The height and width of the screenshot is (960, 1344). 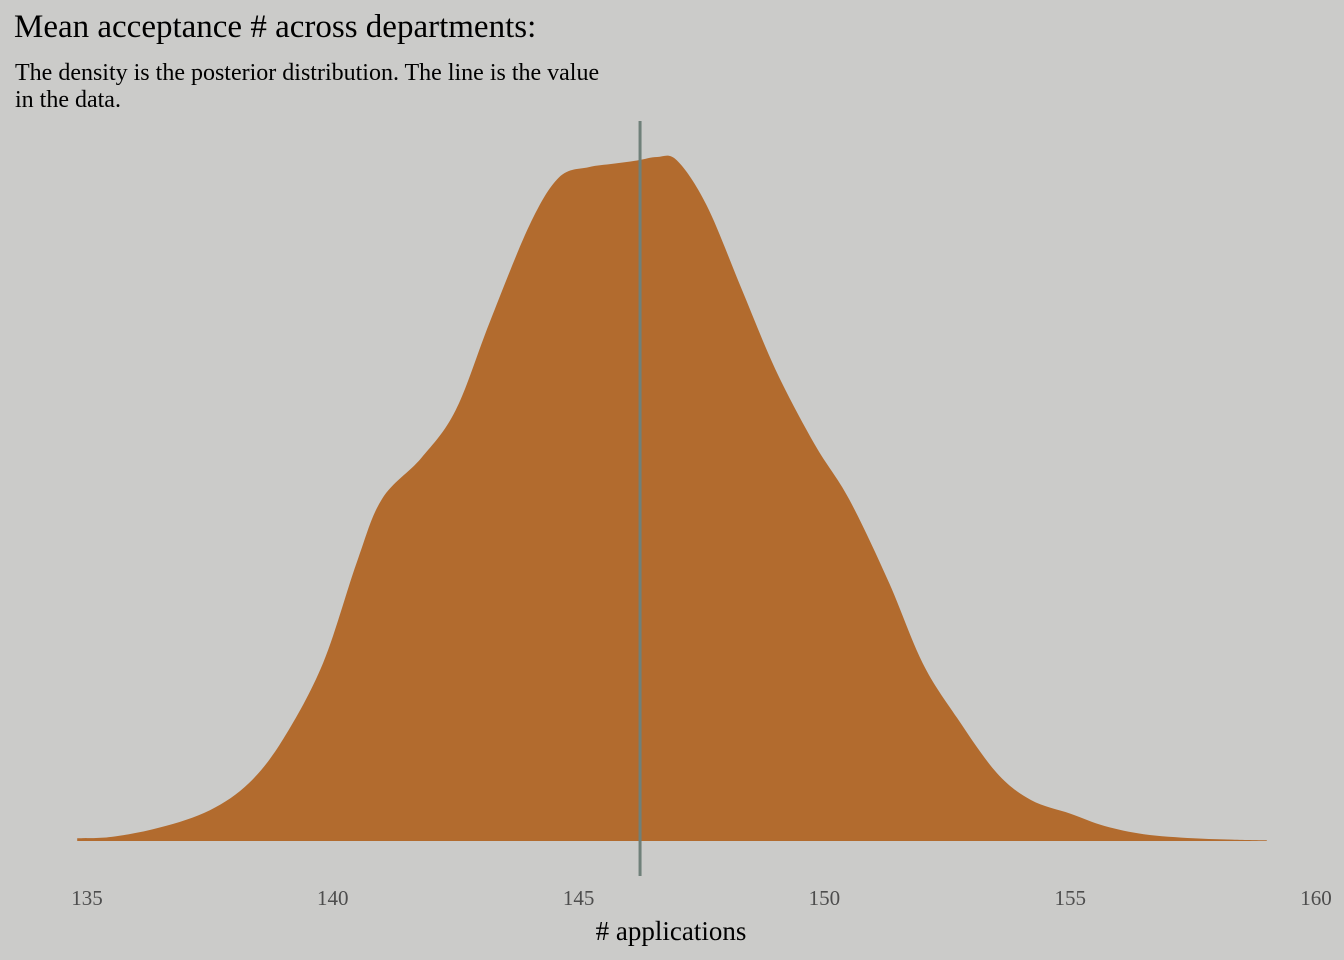 I want to click on x-axis-label: # applications, so click(x=671, y=931).